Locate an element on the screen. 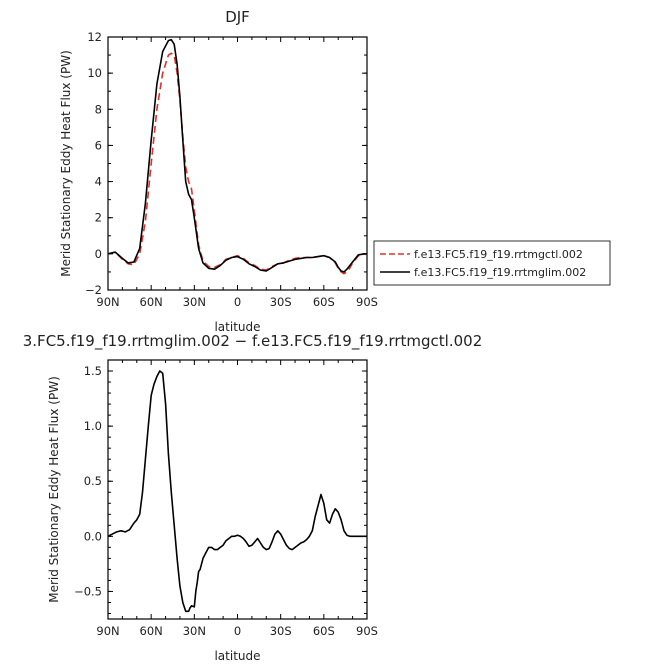 The width and height of the screenshot is (658, 668). legend-box is located at coordinates (492, 263).